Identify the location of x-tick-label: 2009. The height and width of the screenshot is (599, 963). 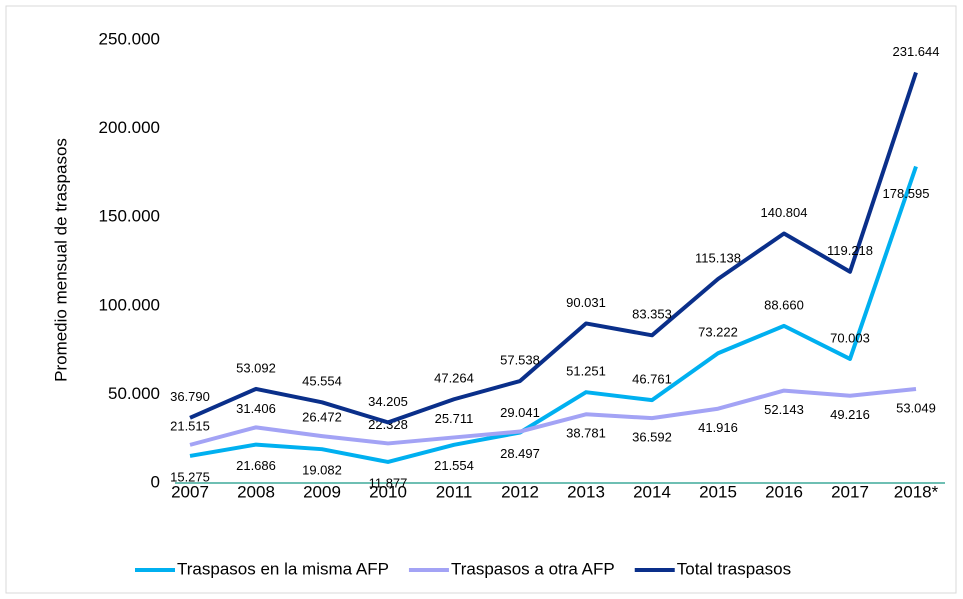
(322, 491).